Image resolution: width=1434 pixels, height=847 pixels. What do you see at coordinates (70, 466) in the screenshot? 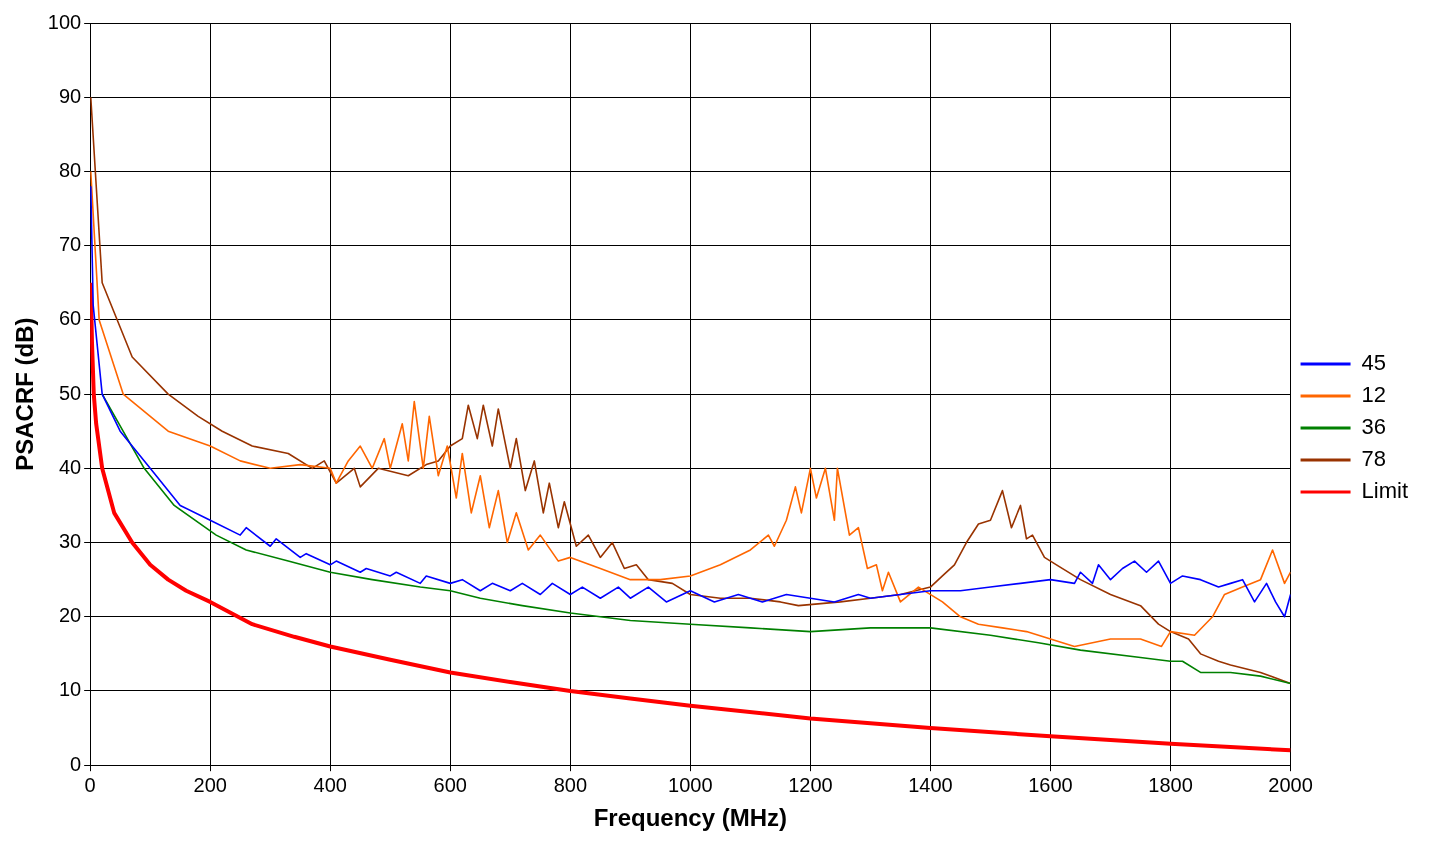
I see `y-tick-label: 40` at bounding box center [70, 466].